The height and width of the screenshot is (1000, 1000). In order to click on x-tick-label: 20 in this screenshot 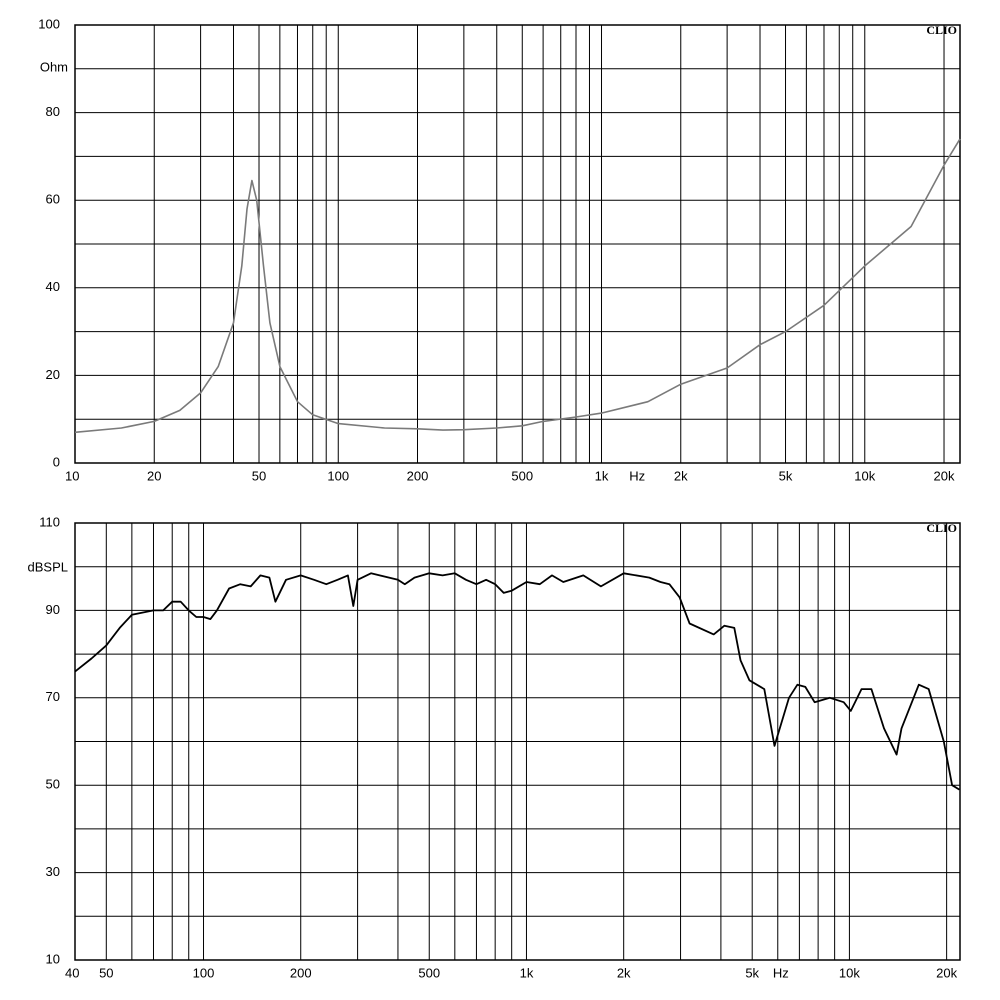, I will do `click(154, 475)`.